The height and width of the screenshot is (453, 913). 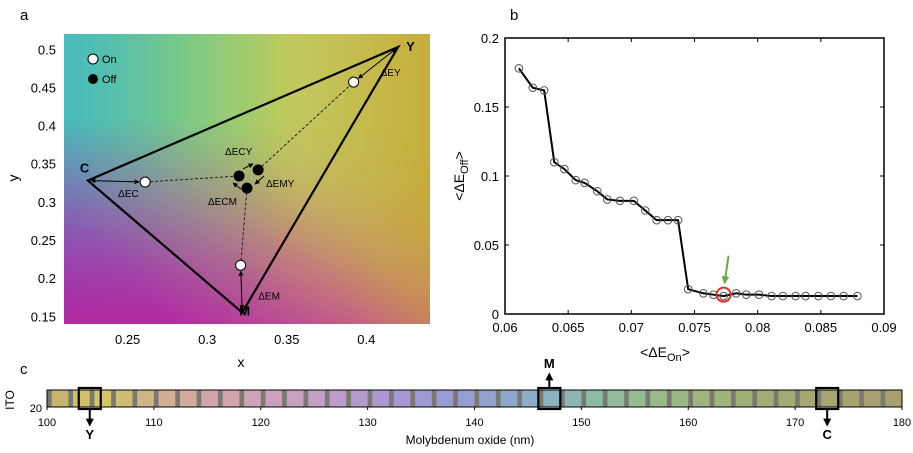 What do you see at coordinates (24, 15) in the screenshot?
I see `panel-label-a: a` at bounding box center [24, 15].